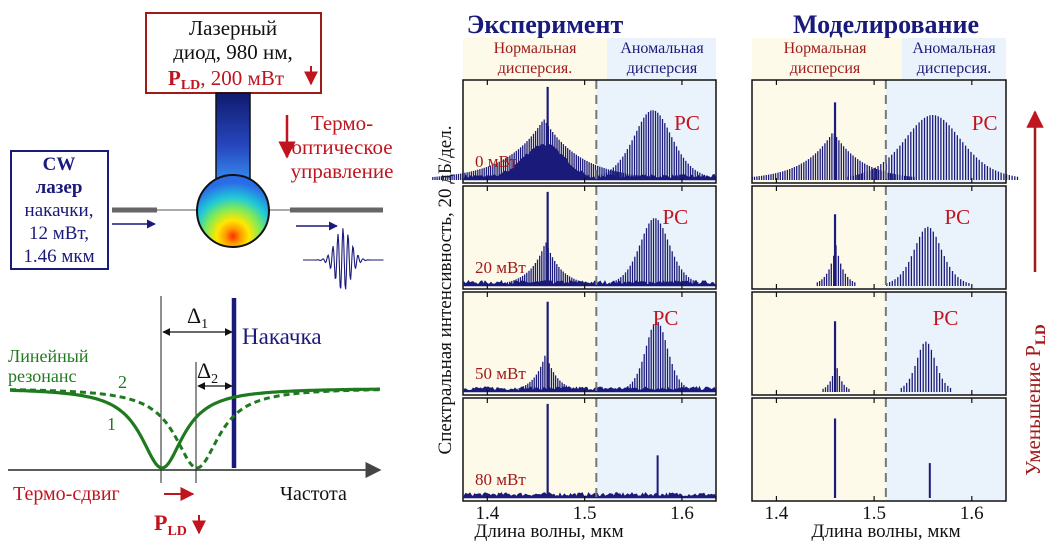 The image size is (1049, 542). Describe the element at coordinates (48, 356) in the screenshot. I see `linear-resonance-label-1: Линейный` at that location.